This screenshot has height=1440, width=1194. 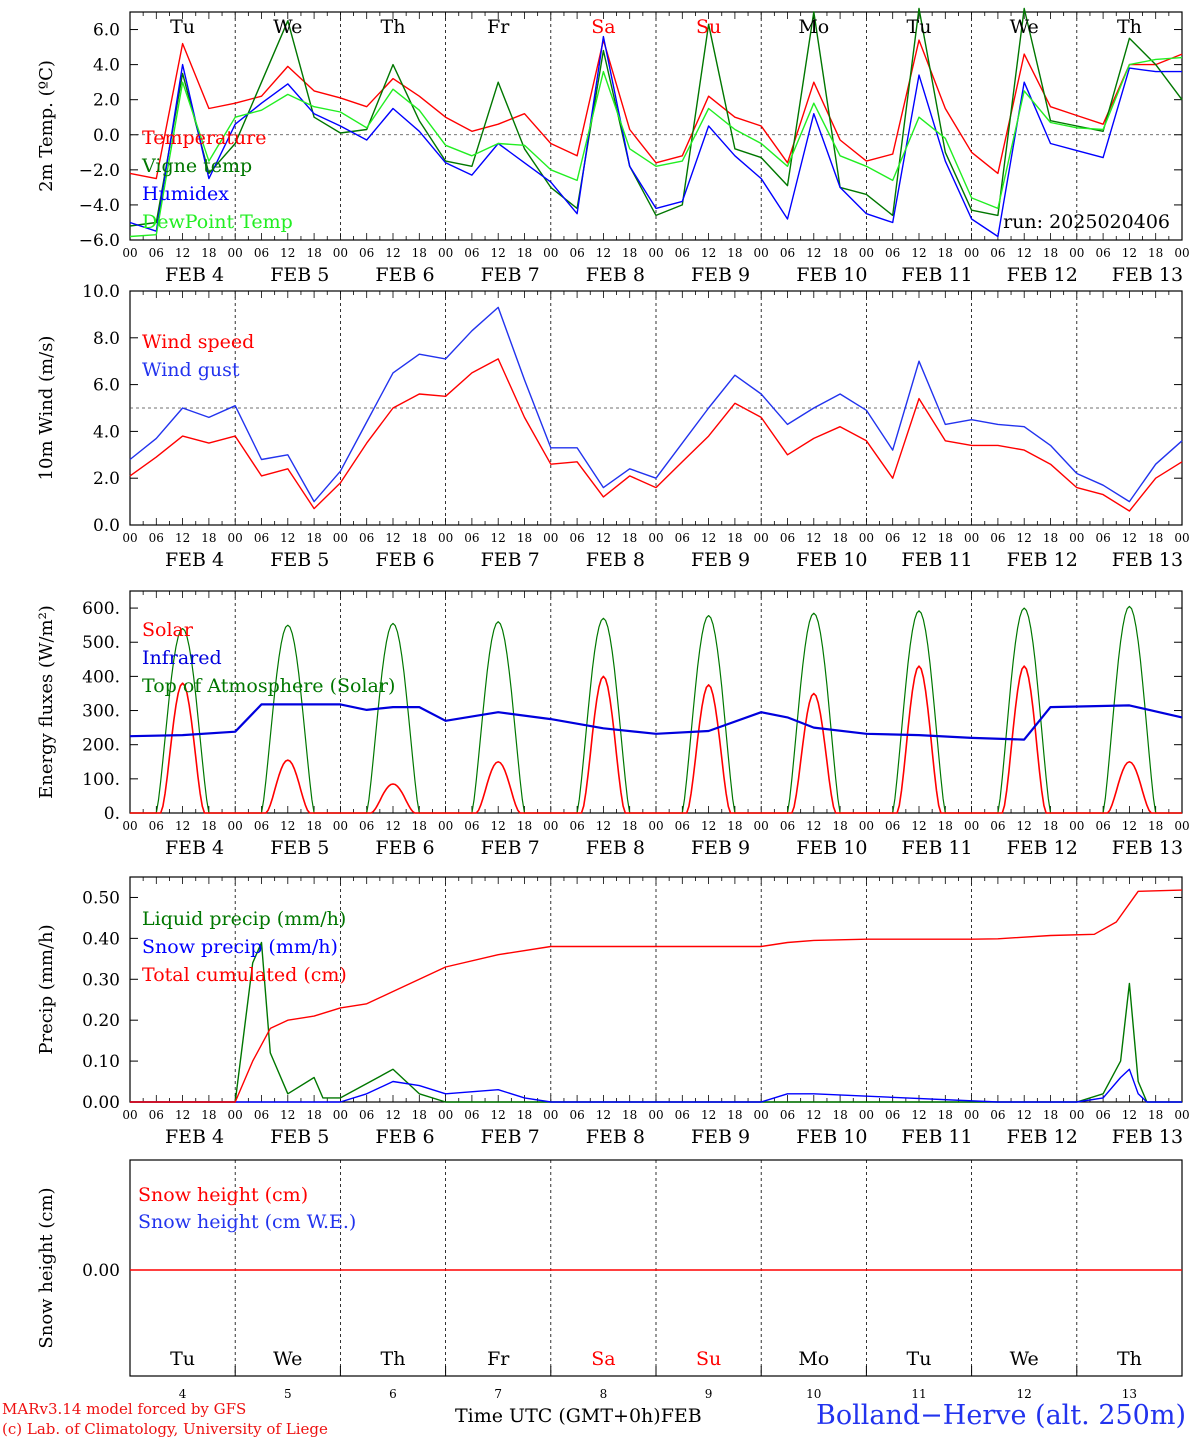 What do you see at coordinates (656, 435) in the screenshot?
I see `series-line-wind-speed` at bounding box center [656, 435].